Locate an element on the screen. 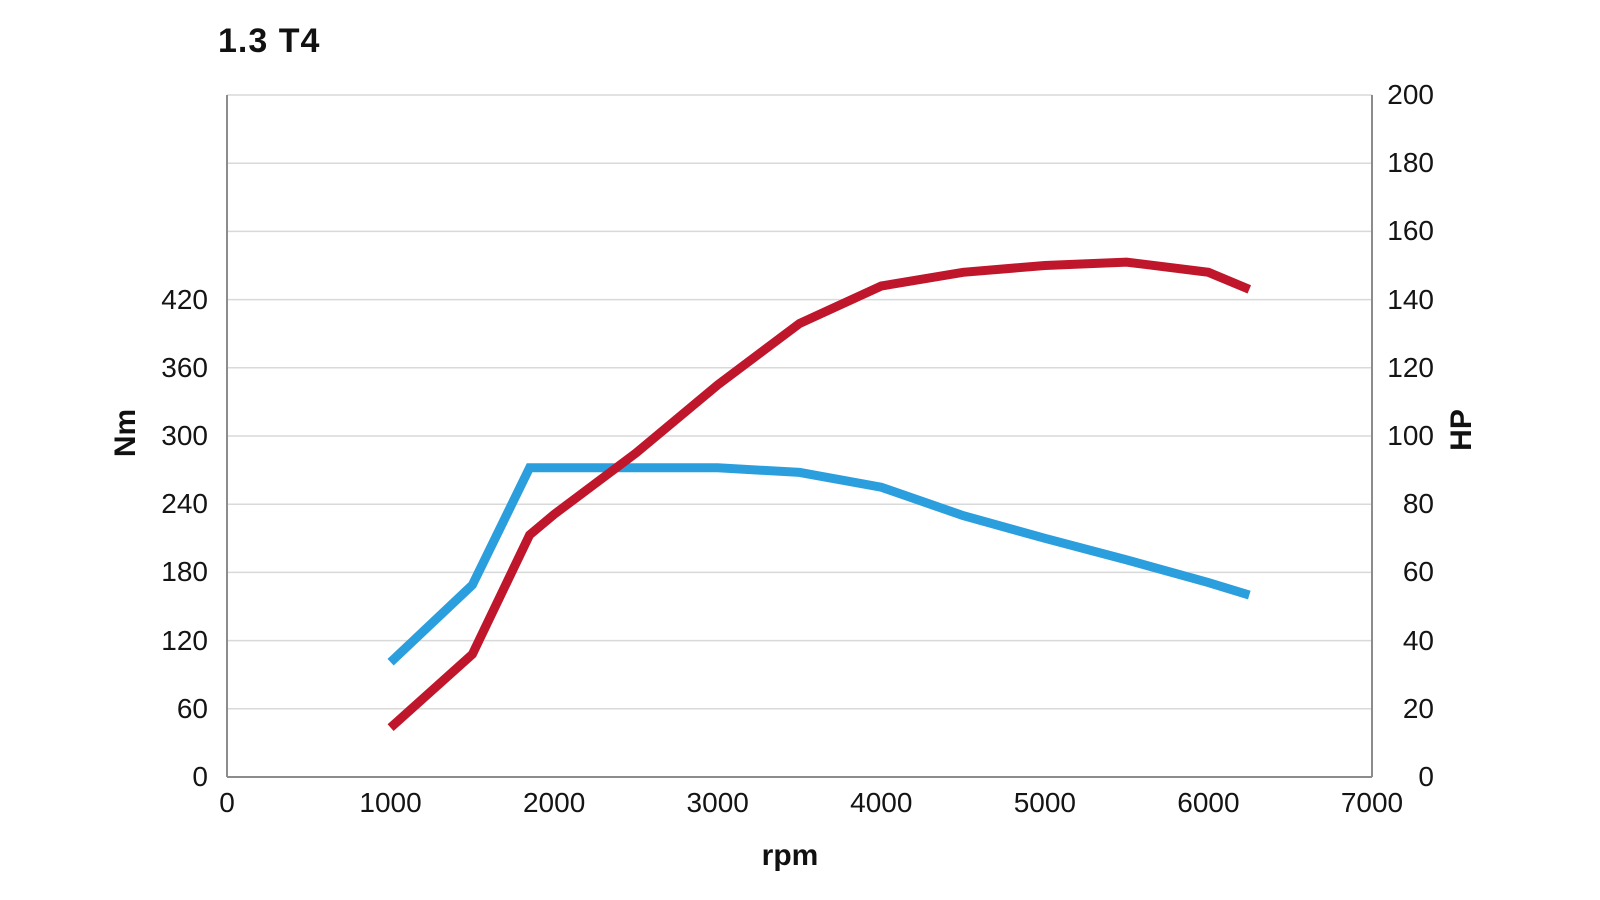 This screenshot has height=900, width=1600. left-axis-tick-label: 420 is located at coordinates (184, 299).